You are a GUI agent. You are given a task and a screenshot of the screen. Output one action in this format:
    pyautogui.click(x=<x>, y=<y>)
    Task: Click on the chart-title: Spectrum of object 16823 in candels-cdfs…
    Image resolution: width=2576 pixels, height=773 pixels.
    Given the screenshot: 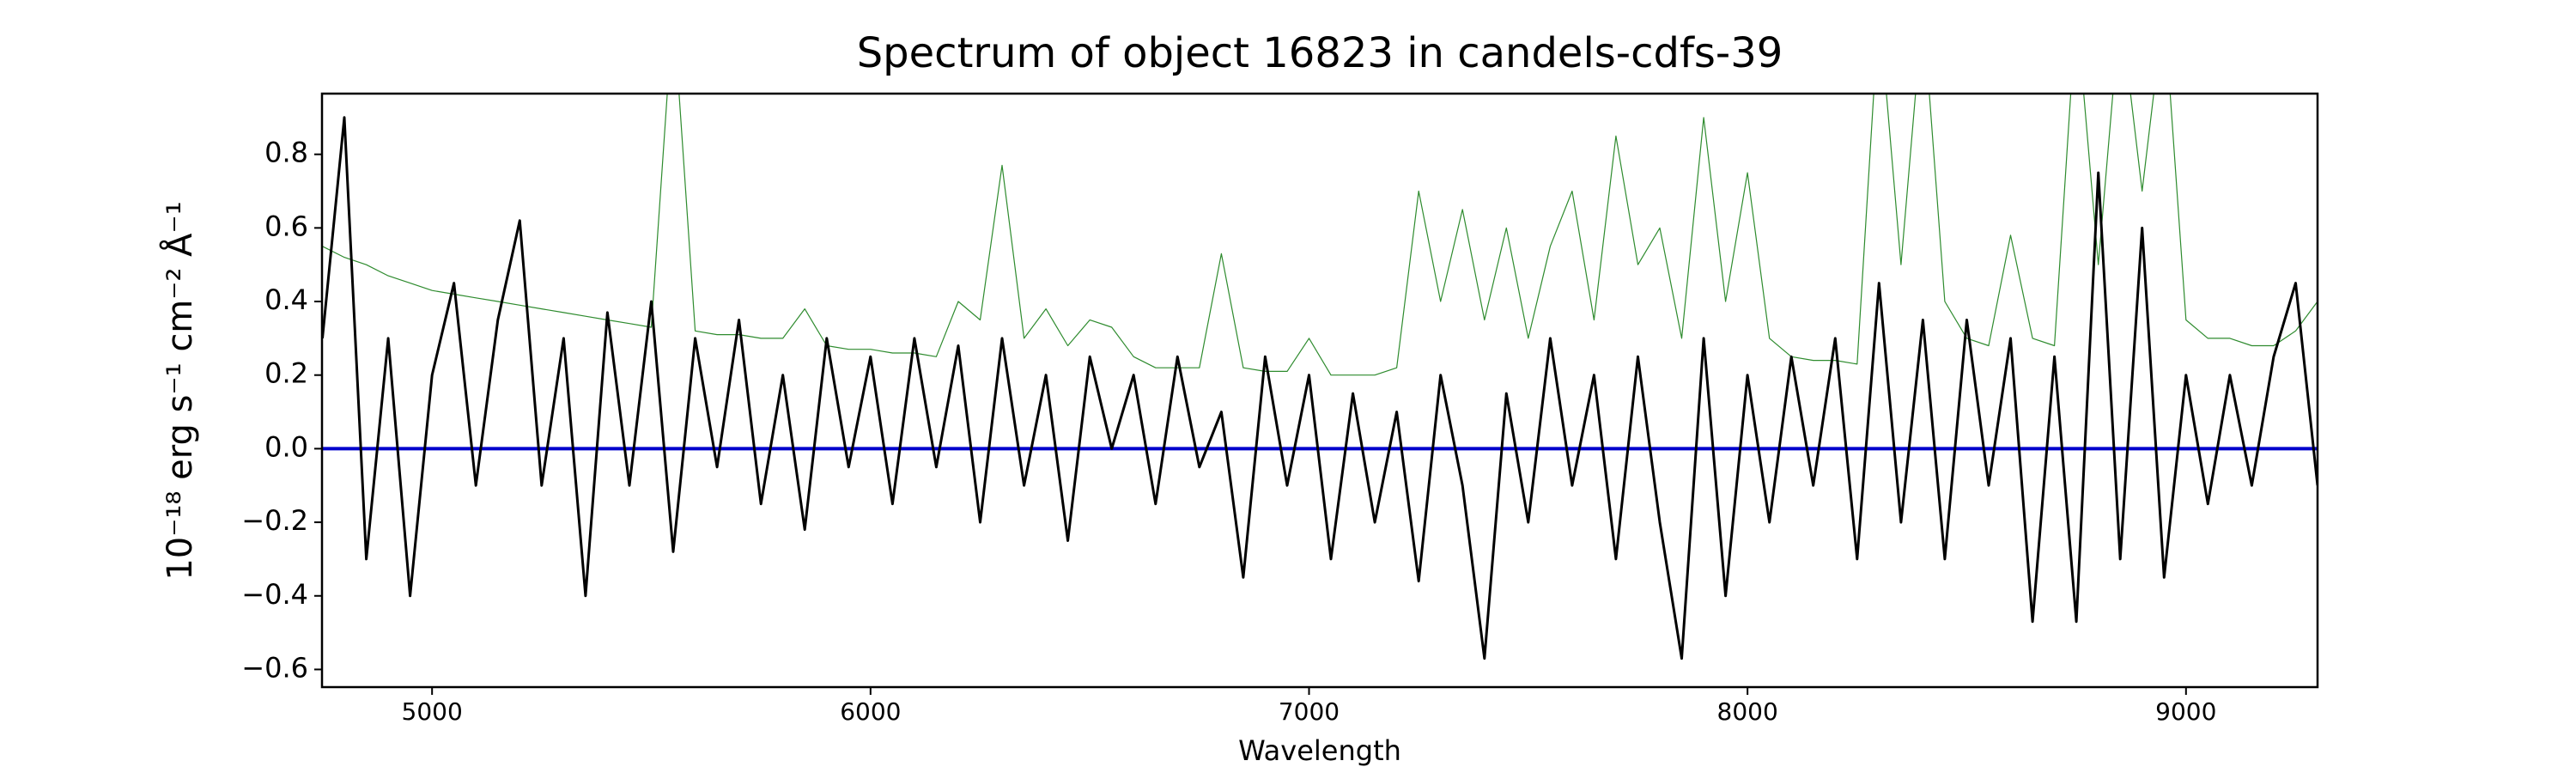 What is the action you would take?
    pyautogui.click(x=1320, y=53)
    